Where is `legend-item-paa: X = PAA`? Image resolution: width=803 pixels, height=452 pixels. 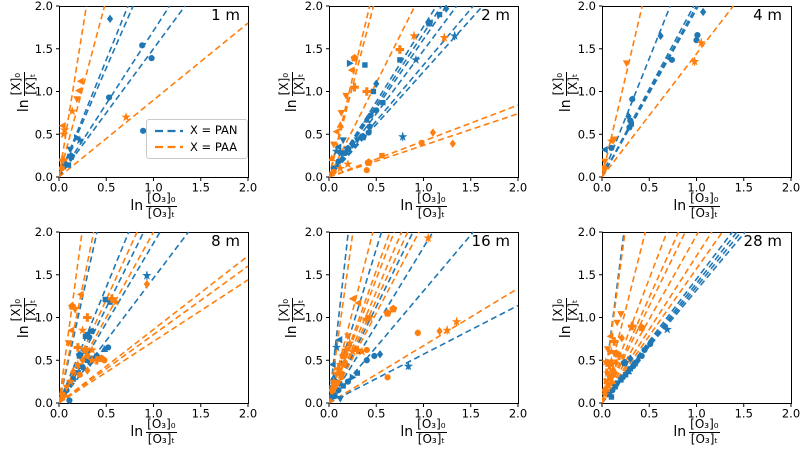 legend-item-paa: X = PAA is located at coordinates (196, 146).